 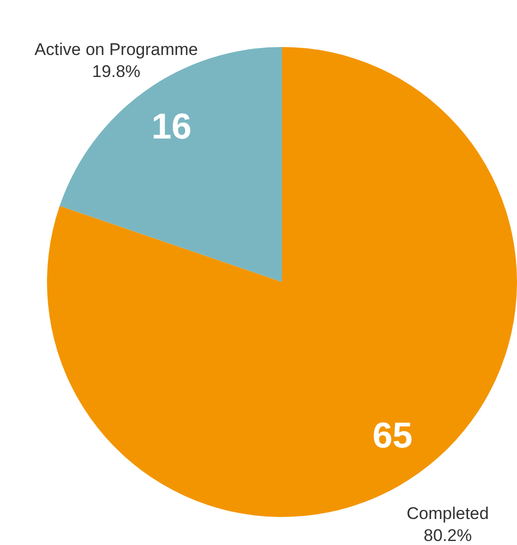 What do you see at coordinates (116, 72) in the screenshot?
I see `text: 19.8%` at bounding box center [116, 72].